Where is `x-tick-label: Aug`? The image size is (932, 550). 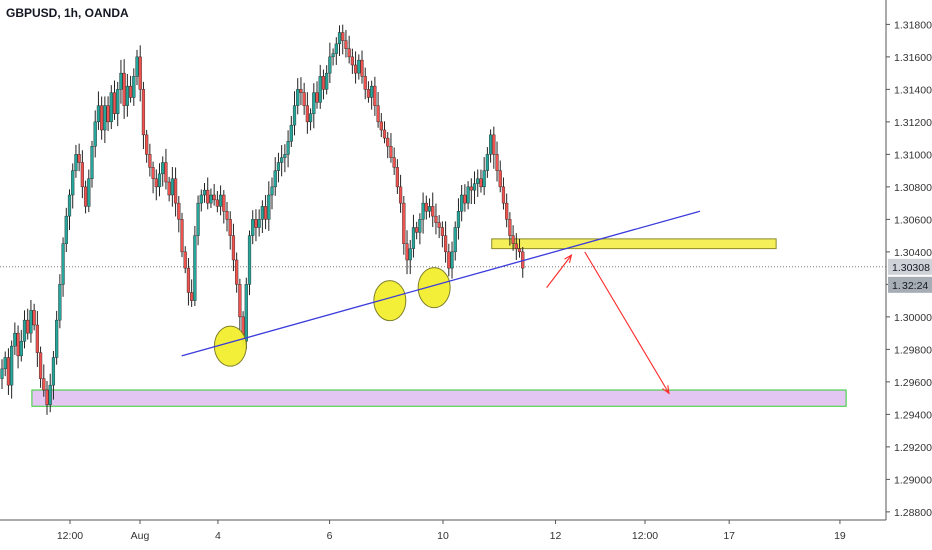 x-tick-label: Aug is located at coordinates (140, 536).